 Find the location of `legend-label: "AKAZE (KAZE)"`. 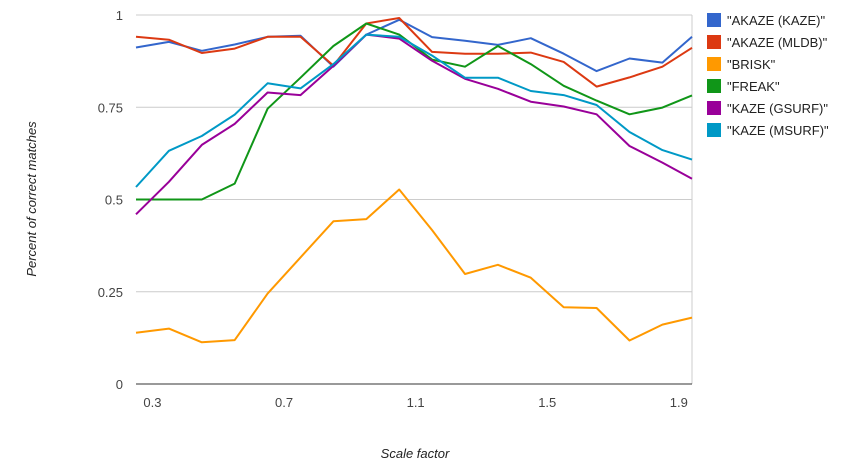

legend-label: "AKAZE (KAZE)" is located at coordinates (776, 20).